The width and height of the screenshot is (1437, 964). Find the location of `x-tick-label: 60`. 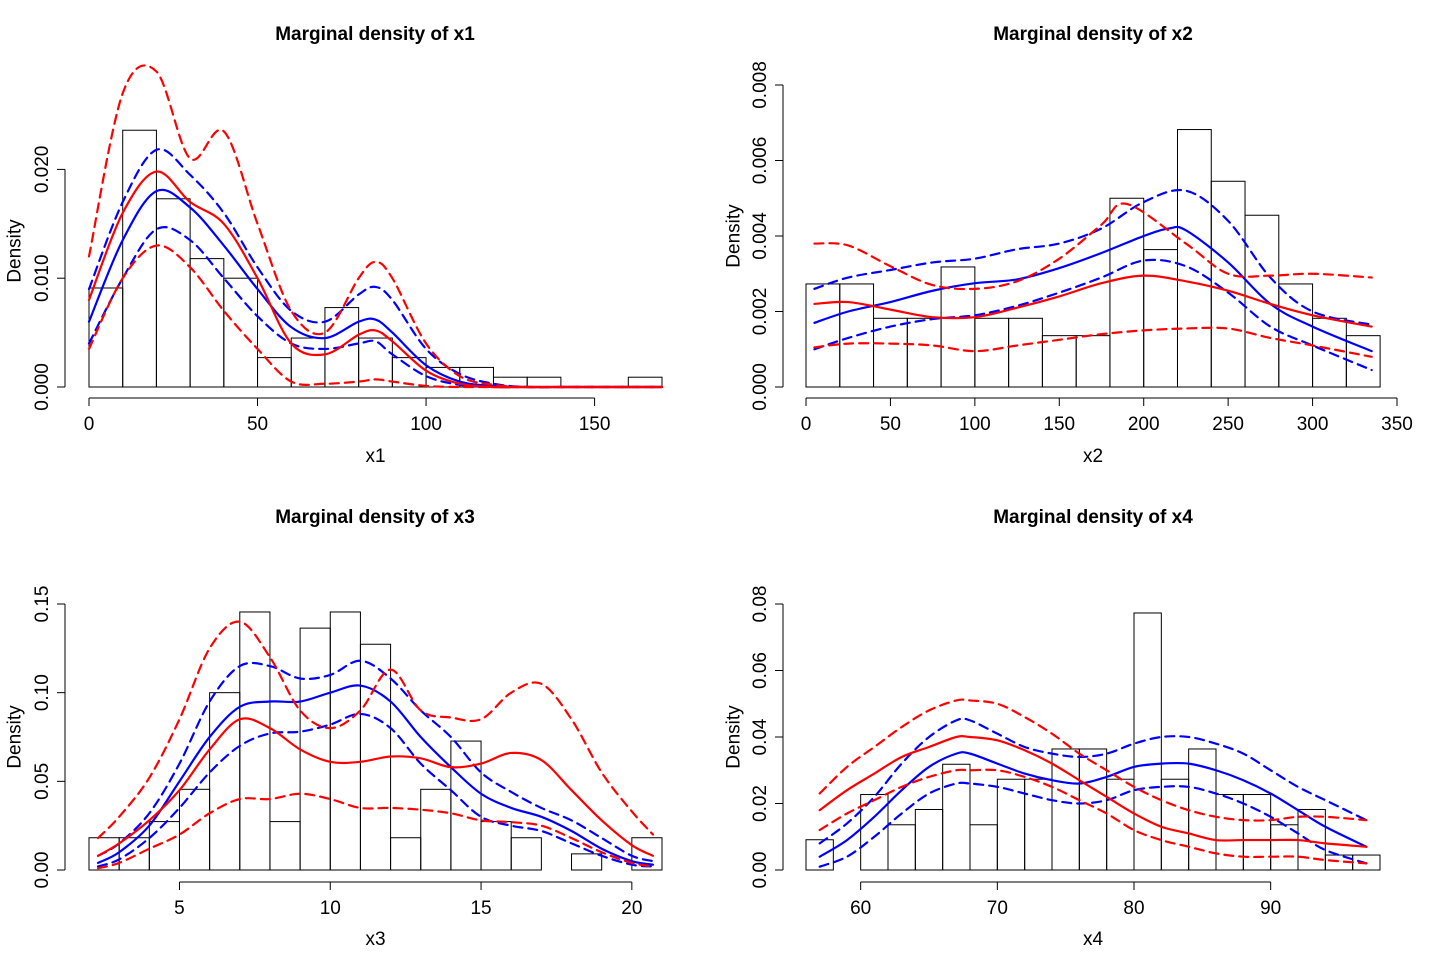

x-tick-label: 60 is located at coordinates (860, 908).